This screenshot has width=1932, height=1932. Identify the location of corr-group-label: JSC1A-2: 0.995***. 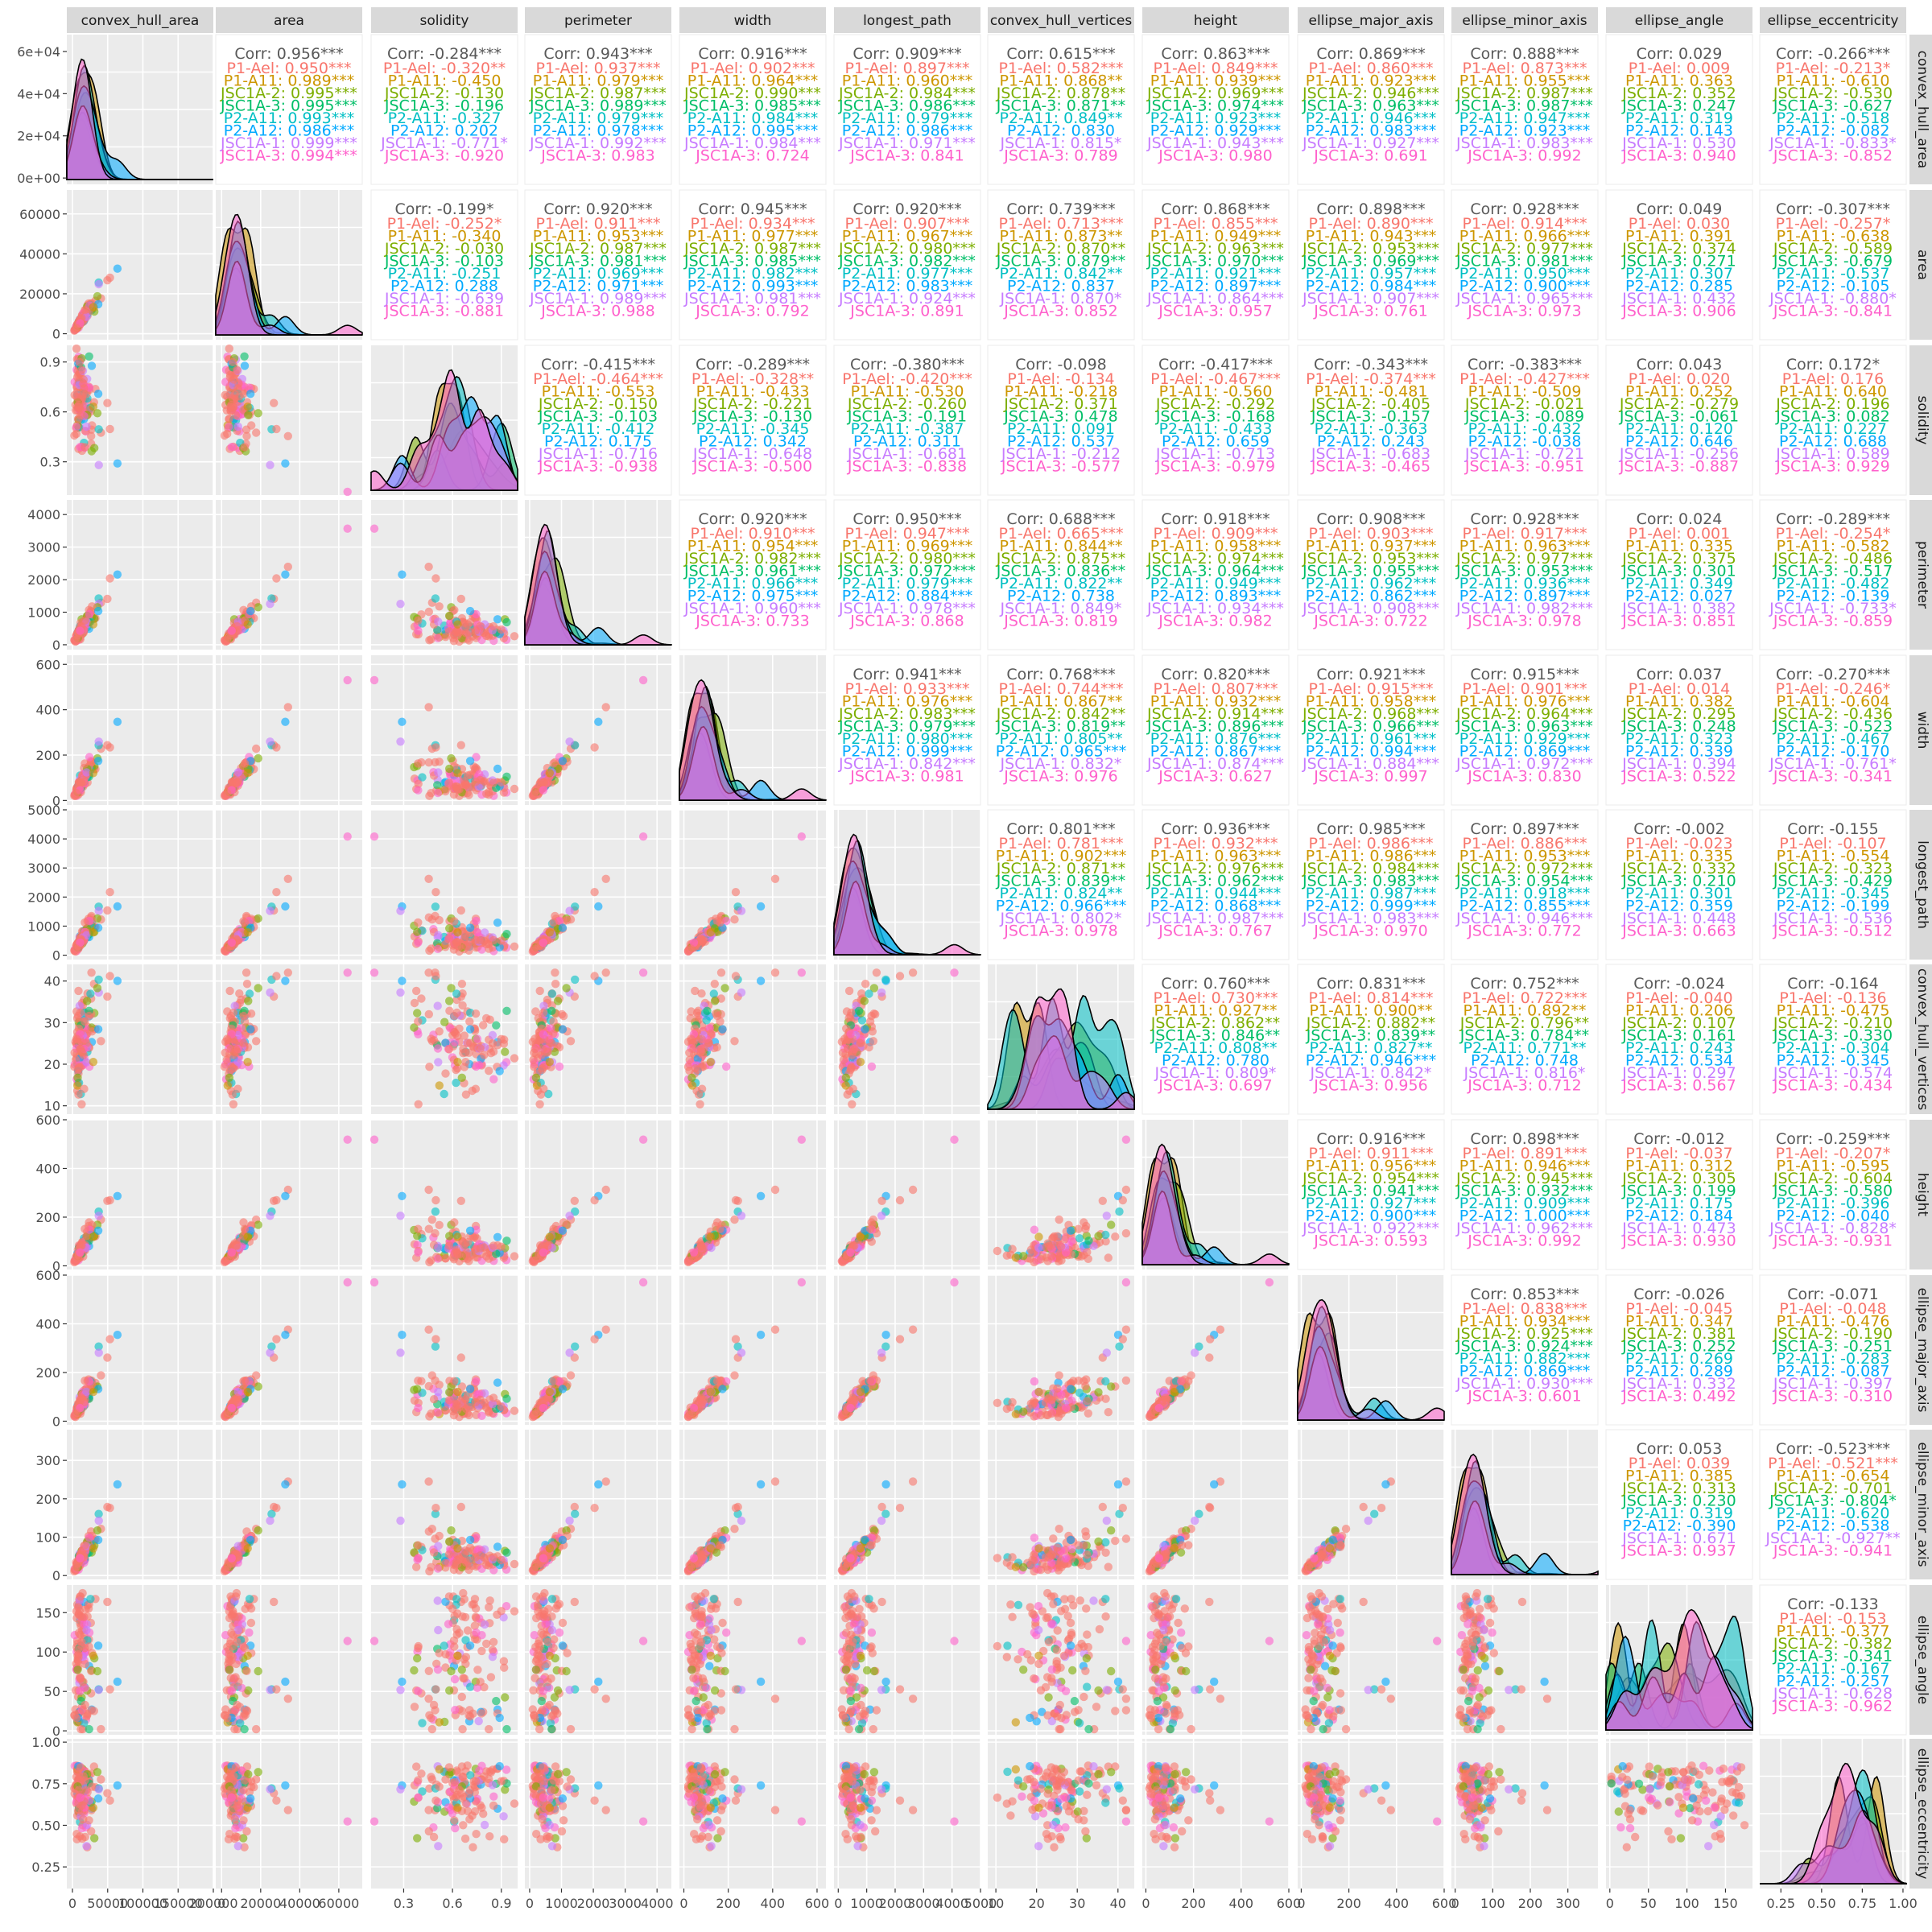
(288, 93).